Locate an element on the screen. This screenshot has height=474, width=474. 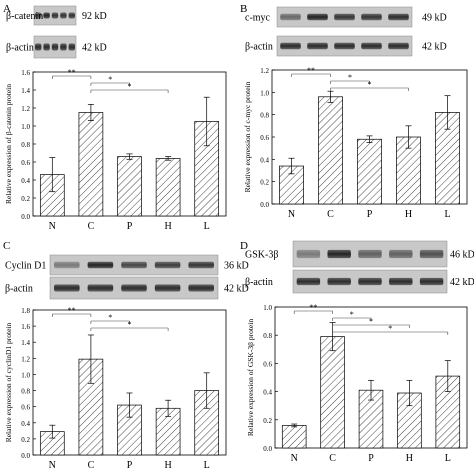
blot-row-0: β-catenin 92 kD is located at coordinates (56, 15).